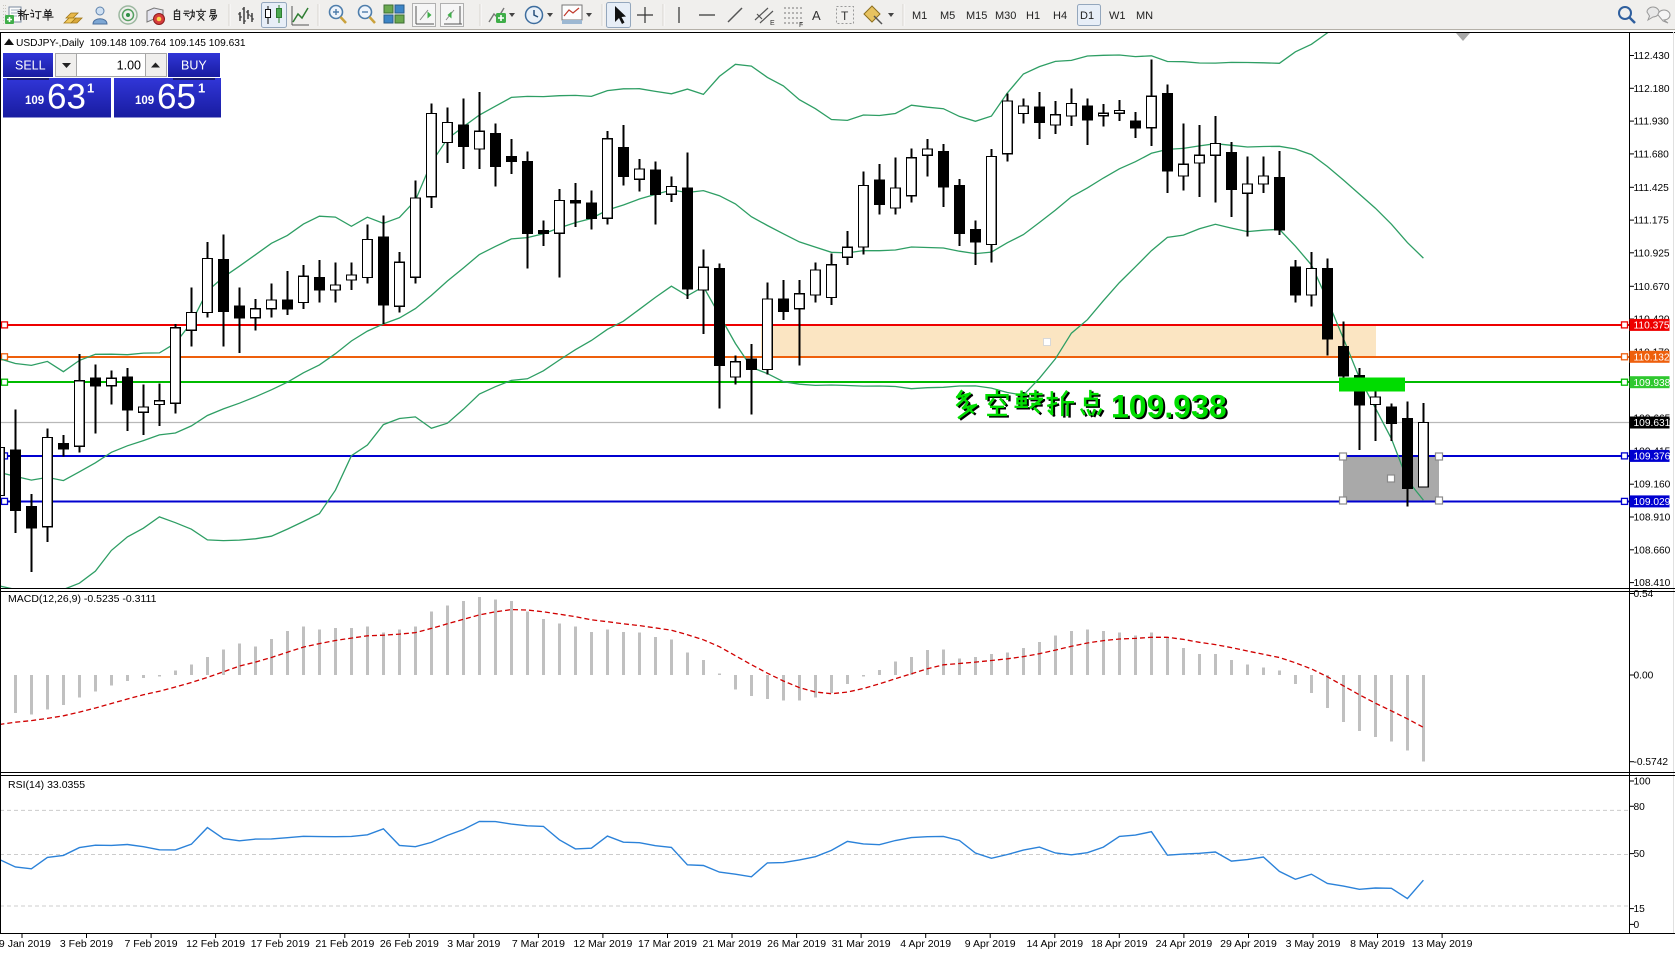 This screenshot has width=1675, height=954. I want to click on svg-text: 14 Apr 2019, so click(1054, 944).